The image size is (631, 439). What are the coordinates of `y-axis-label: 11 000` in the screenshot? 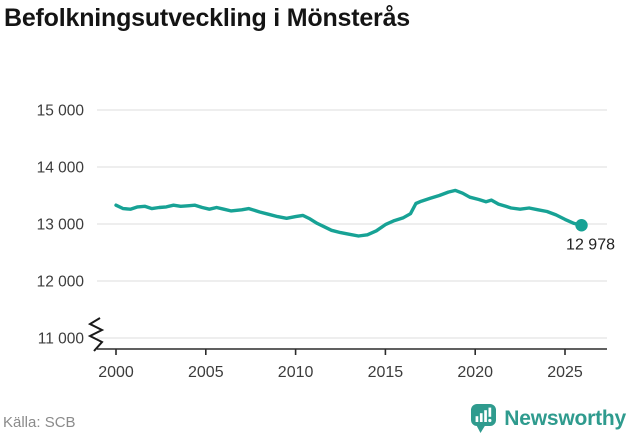 It's located at (61, 339).